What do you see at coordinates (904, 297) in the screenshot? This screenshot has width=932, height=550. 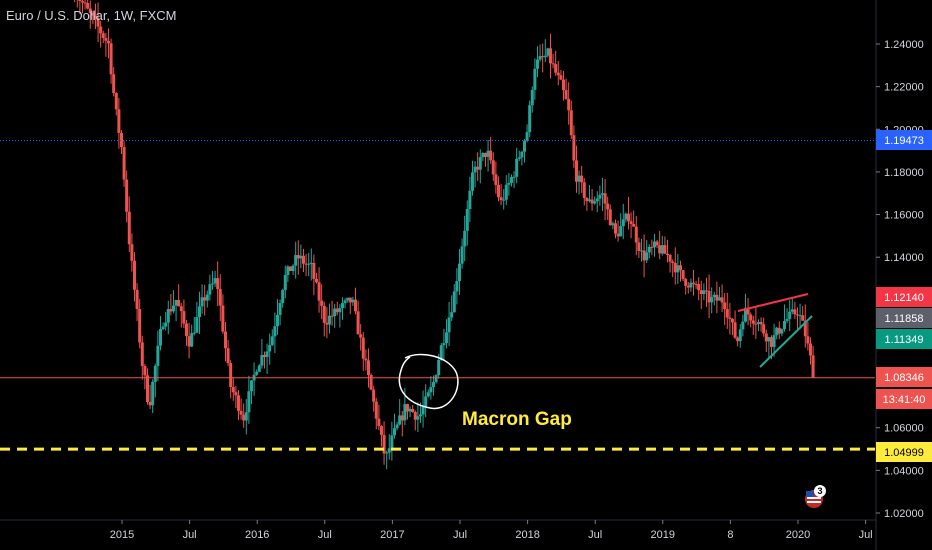 I see `price-label: 1.12140` at bounding box center [904, 297].